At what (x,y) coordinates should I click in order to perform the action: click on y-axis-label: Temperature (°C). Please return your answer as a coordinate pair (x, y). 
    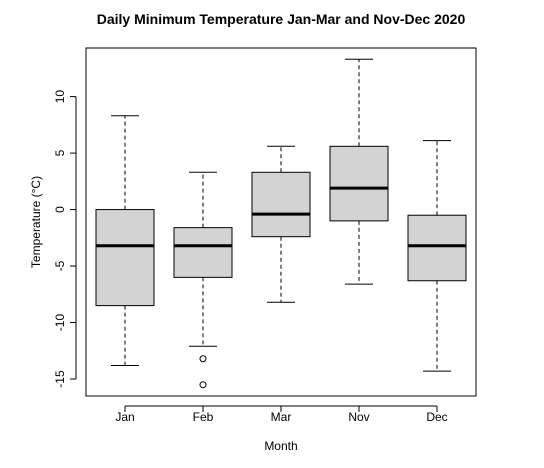
    Looking at the image, I should click on (36, 222).